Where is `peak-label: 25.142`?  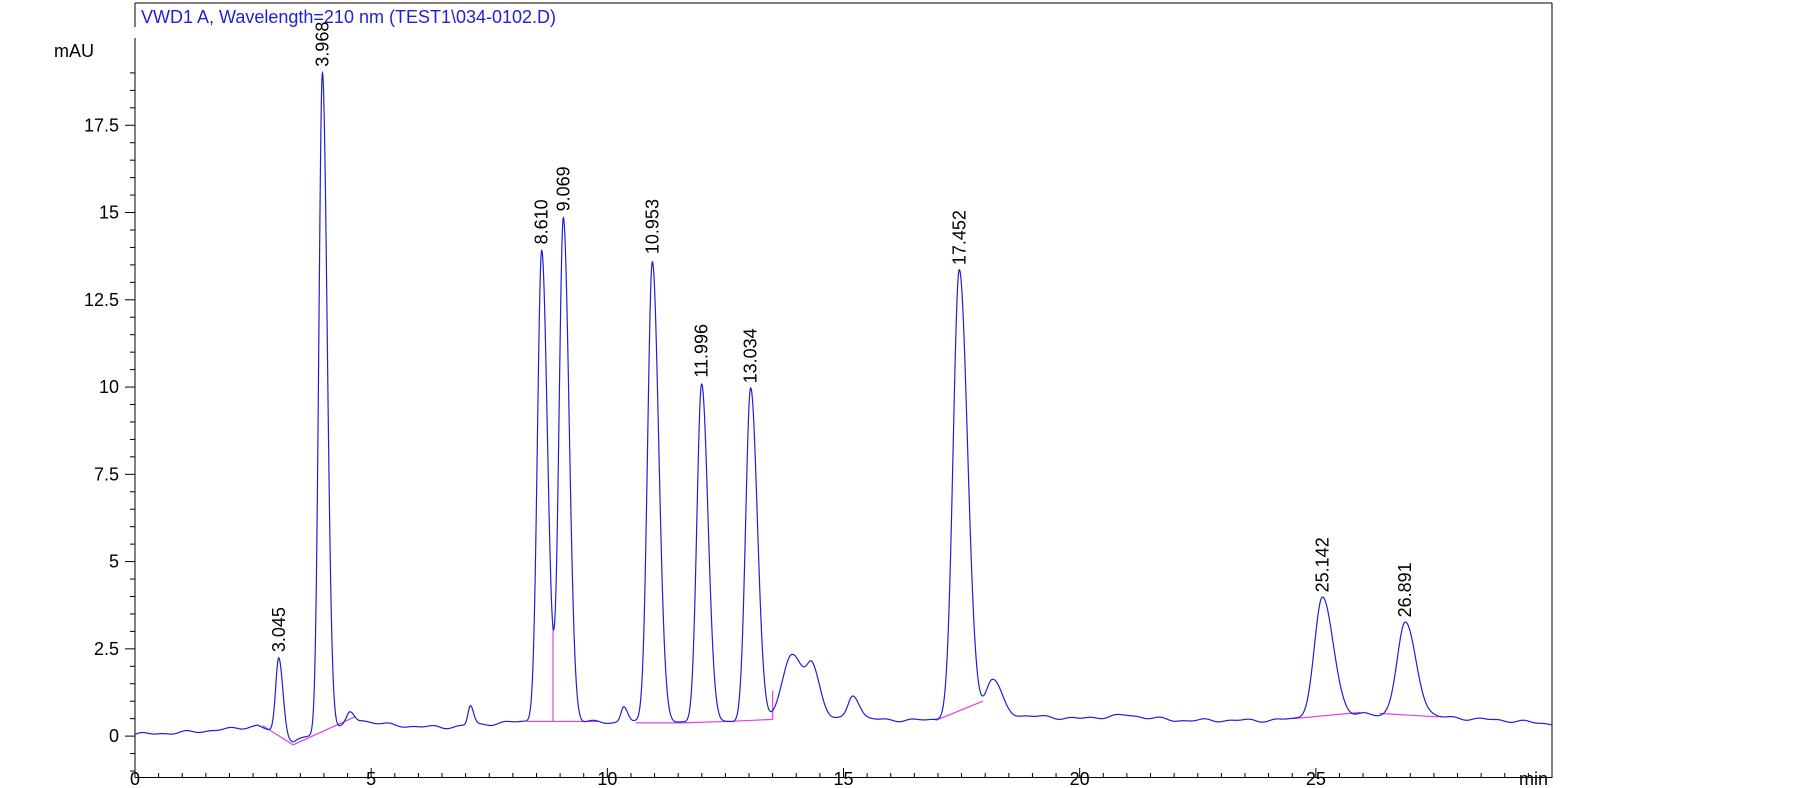 peak-label: 25.142 is located at coordinates (1323, 564).